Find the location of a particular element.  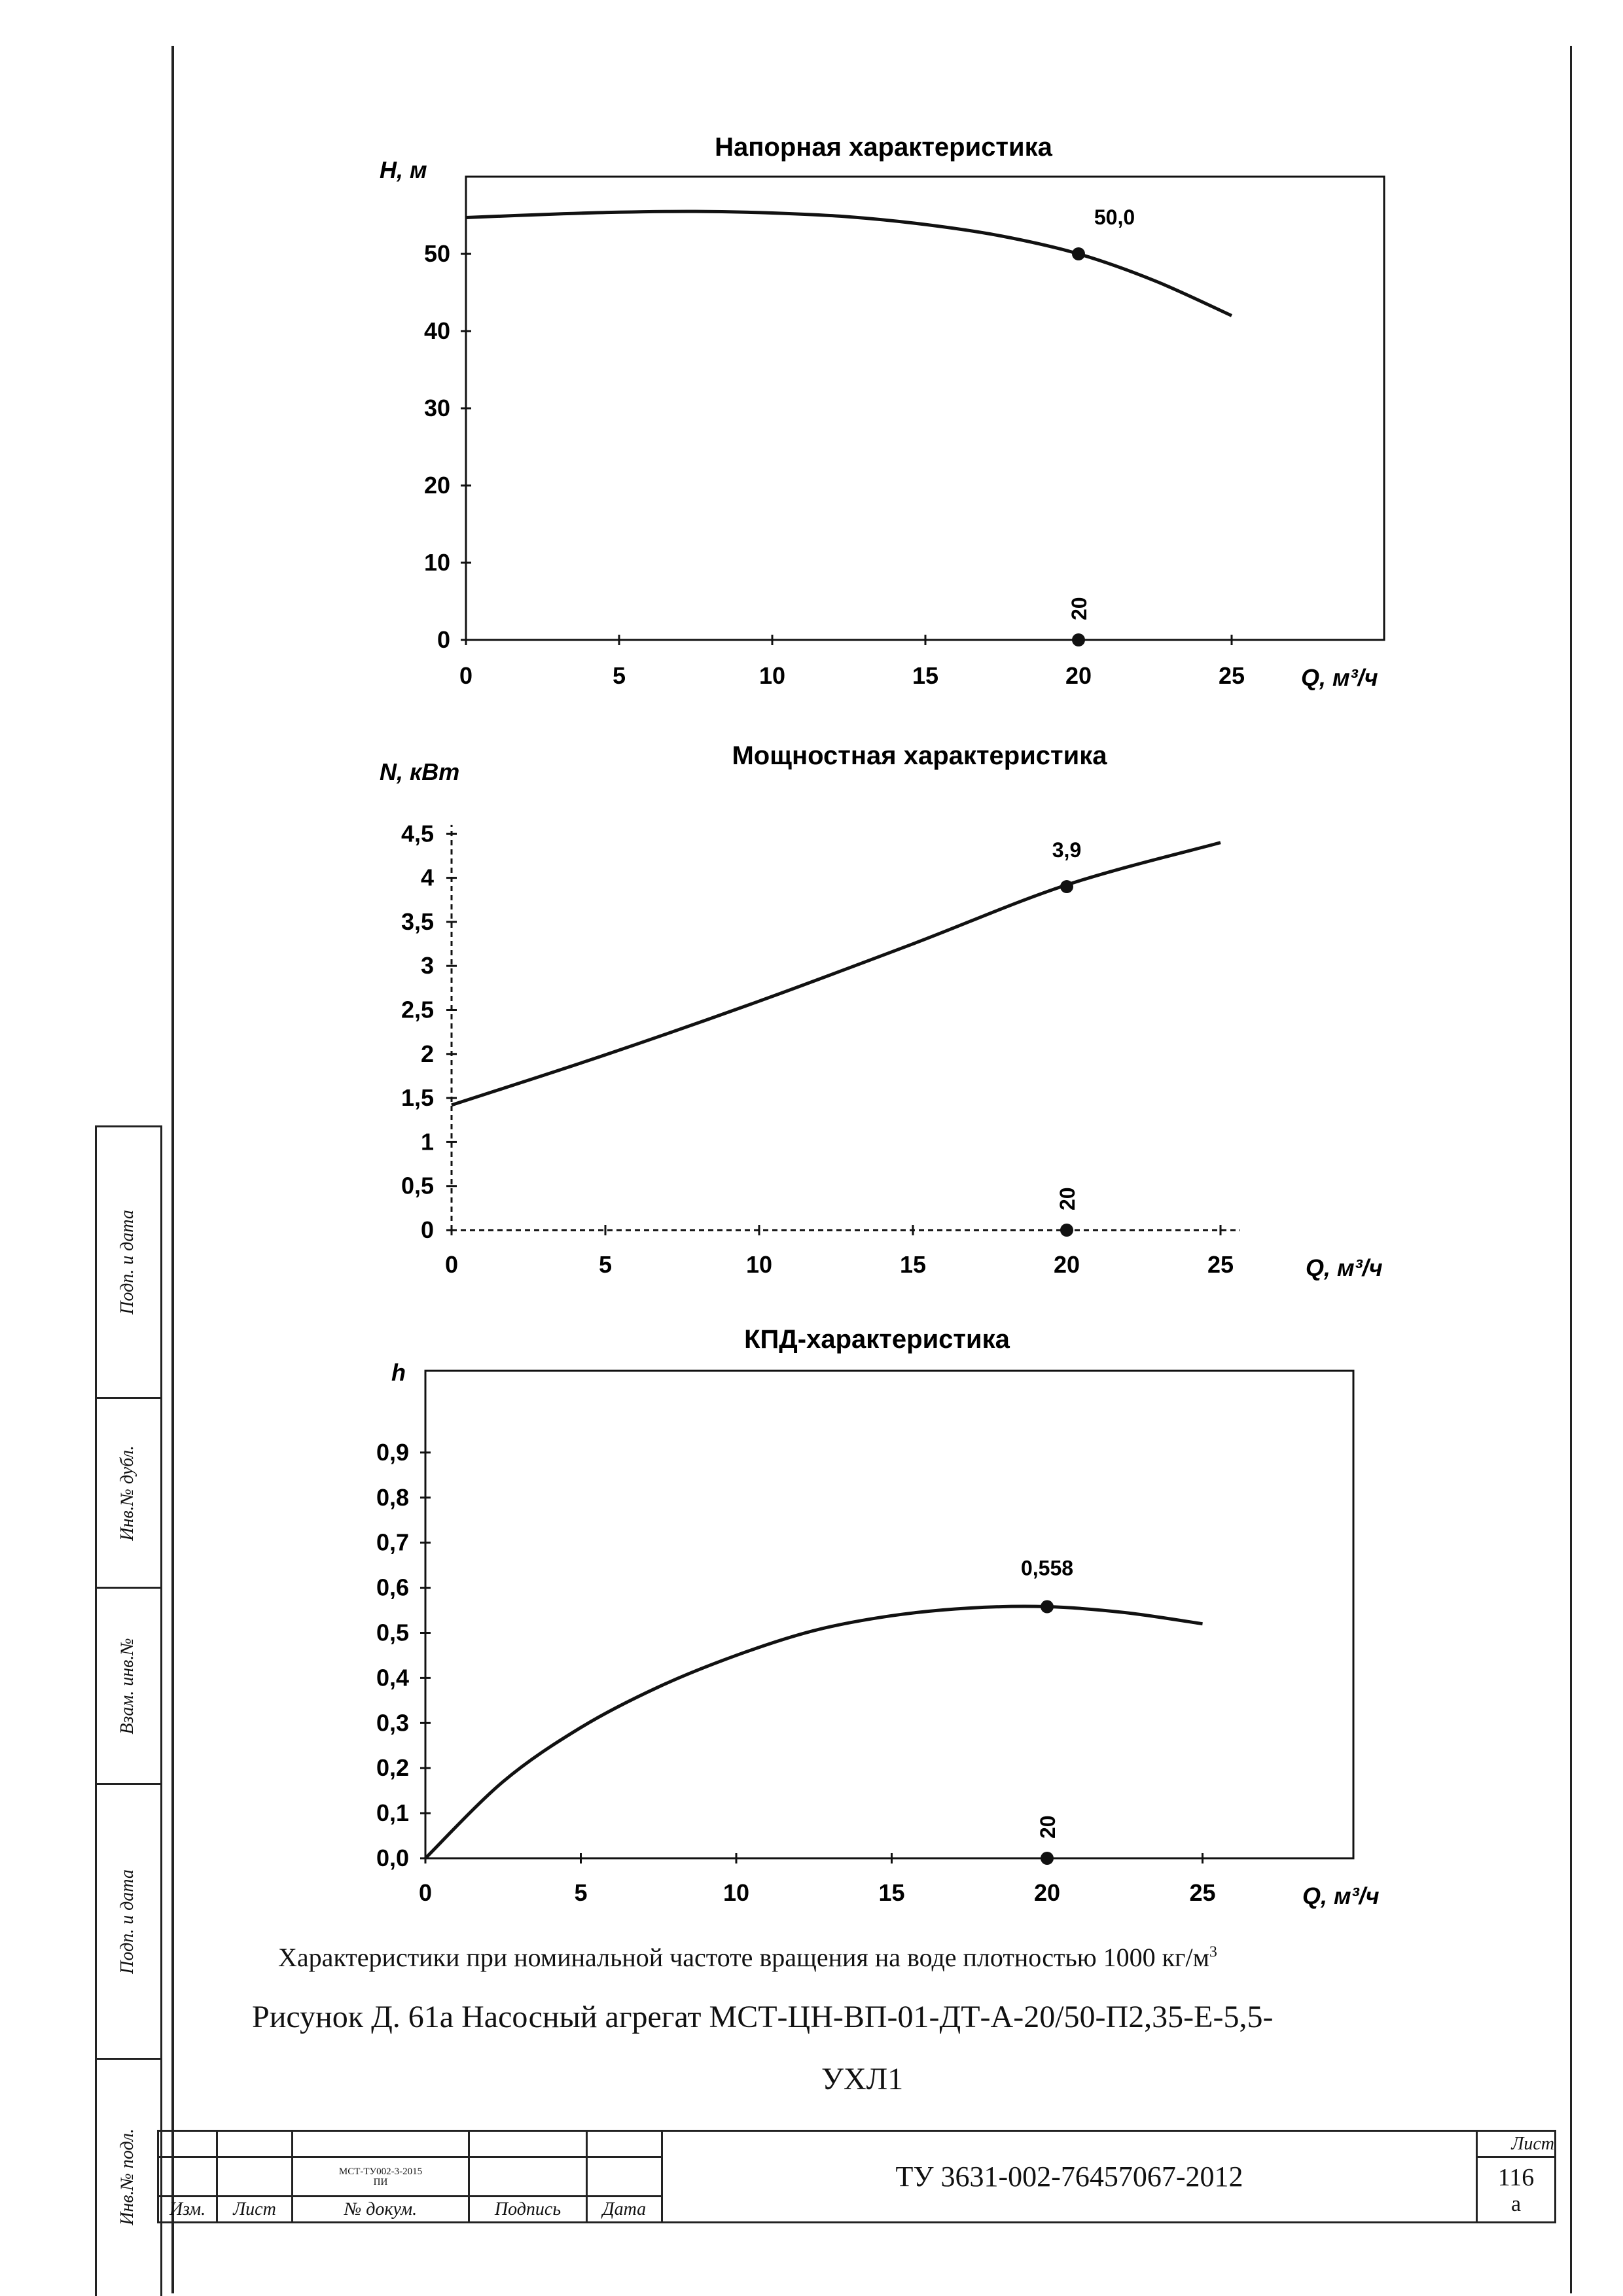

y-tick-label: 0,1 is located at coordinates (392, 1812).